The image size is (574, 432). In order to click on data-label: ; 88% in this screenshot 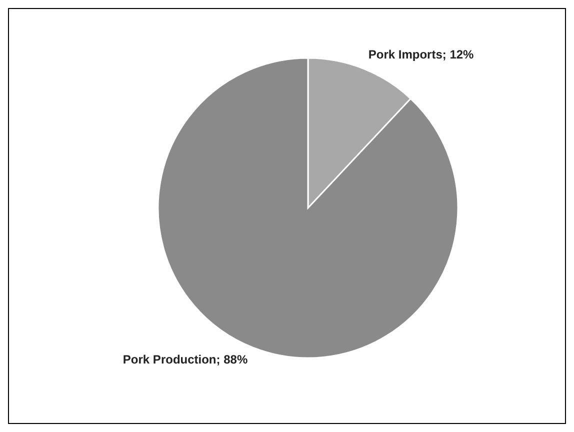, I will do `click(232, 359)`.